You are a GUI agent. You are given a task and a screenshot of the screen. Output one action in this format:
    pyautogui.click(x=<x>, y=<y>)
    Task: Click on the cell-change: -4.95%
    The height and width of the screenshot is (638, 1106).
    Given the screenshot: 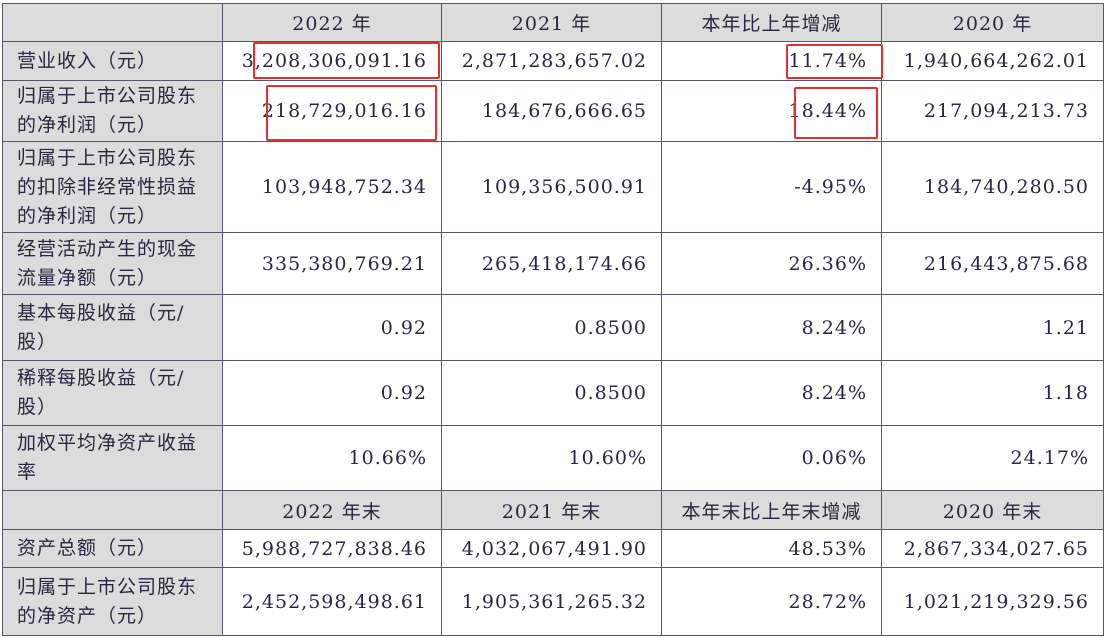 What is the action you would take?
    pyautogui.click(x=771, y=187)
    